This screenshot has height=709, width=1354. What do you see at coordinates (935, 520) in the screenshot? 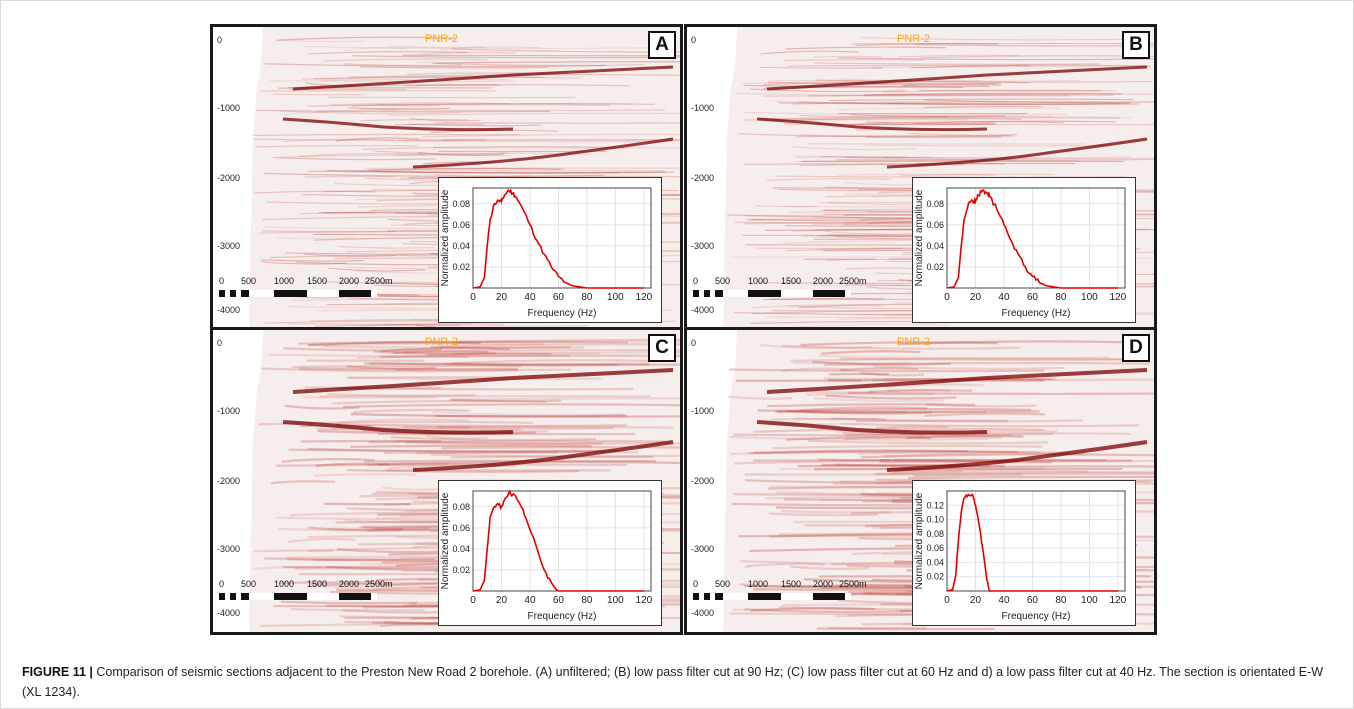
I see `y-tick-label: 0.10` at bounding box center [935, 520].